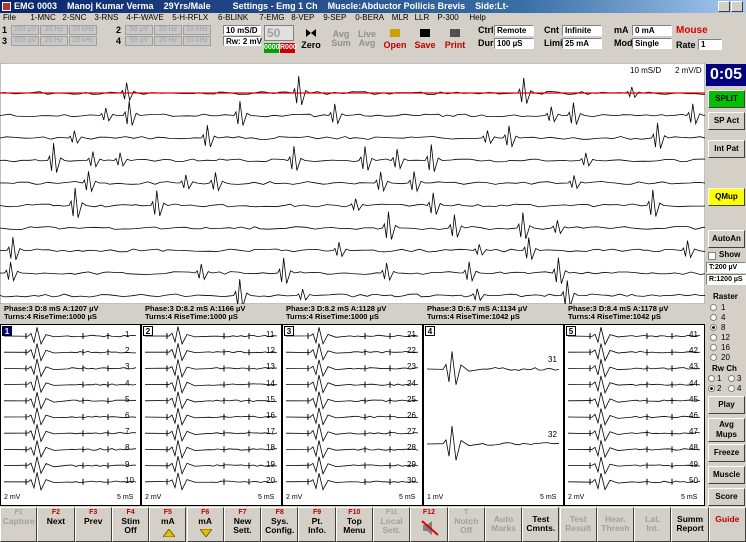 The height and width of the screenshot is (542, 746). What do you see at coordinates (93, 524) in the screenshot?
I see `function-key: F3 Prev` at bounding box center [93, 524].